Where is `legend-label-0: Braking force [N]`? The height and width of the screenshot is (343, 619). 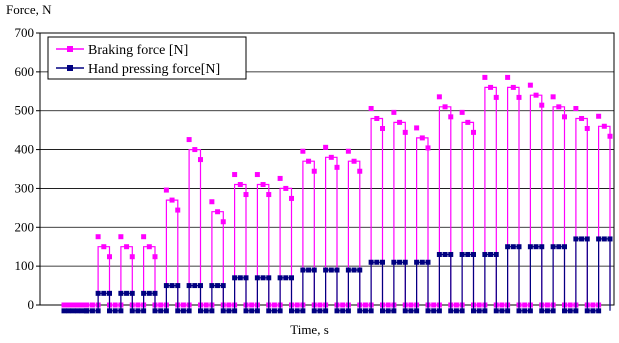
legend-label-0: Braking force [N] is located at coordinates (138, 50).